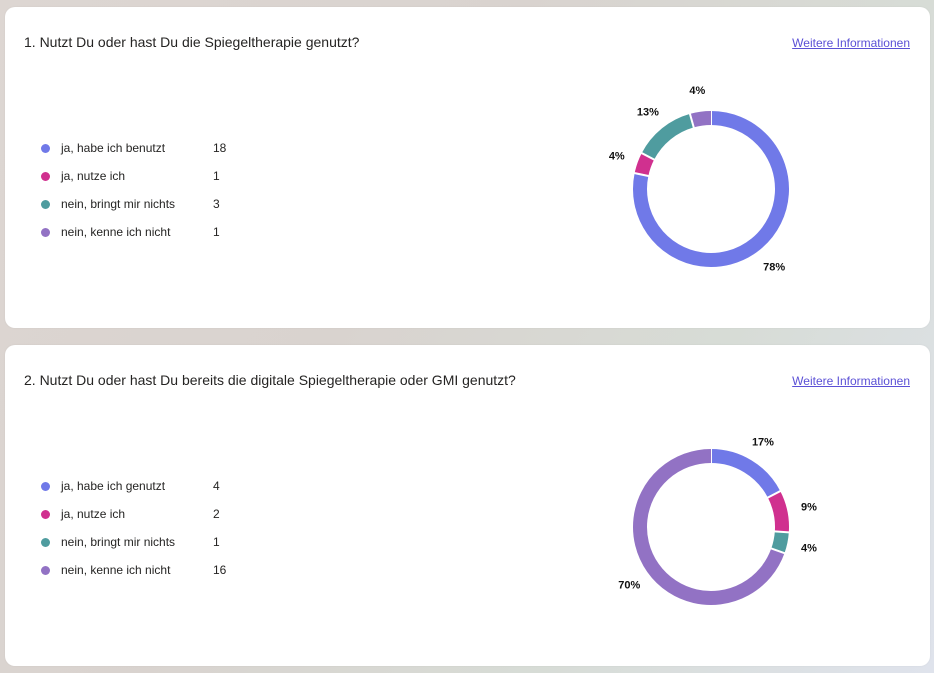 This screenshot has width=934, height=673. What do you see at coordinates (151, 183) in the screenshot?
I see `legend-item: ja, nutze ich 1` at bounding box center [151, 183].